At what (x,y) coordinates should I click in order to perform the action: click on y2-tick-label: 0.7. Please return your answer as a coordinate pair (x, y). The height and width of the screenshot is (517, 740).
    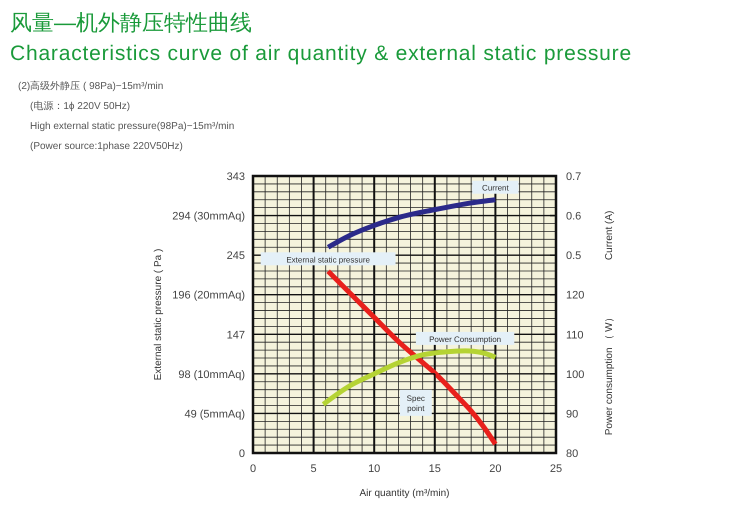
    Looking at the image, I should click on (574, 177).